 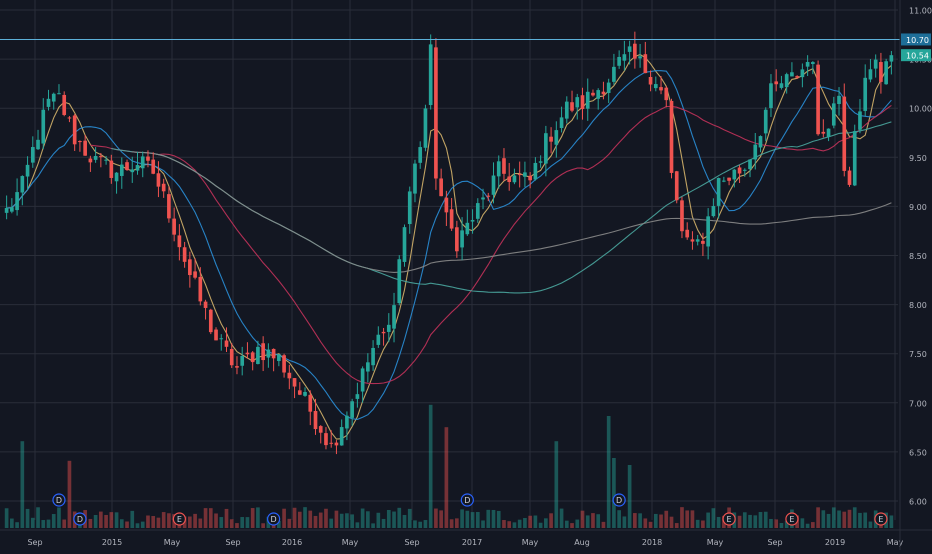 What do you see at coordinates (920, 11) in the screenshot?
I see `y-tick-label: 11.00` at bounding box center [920, 11].